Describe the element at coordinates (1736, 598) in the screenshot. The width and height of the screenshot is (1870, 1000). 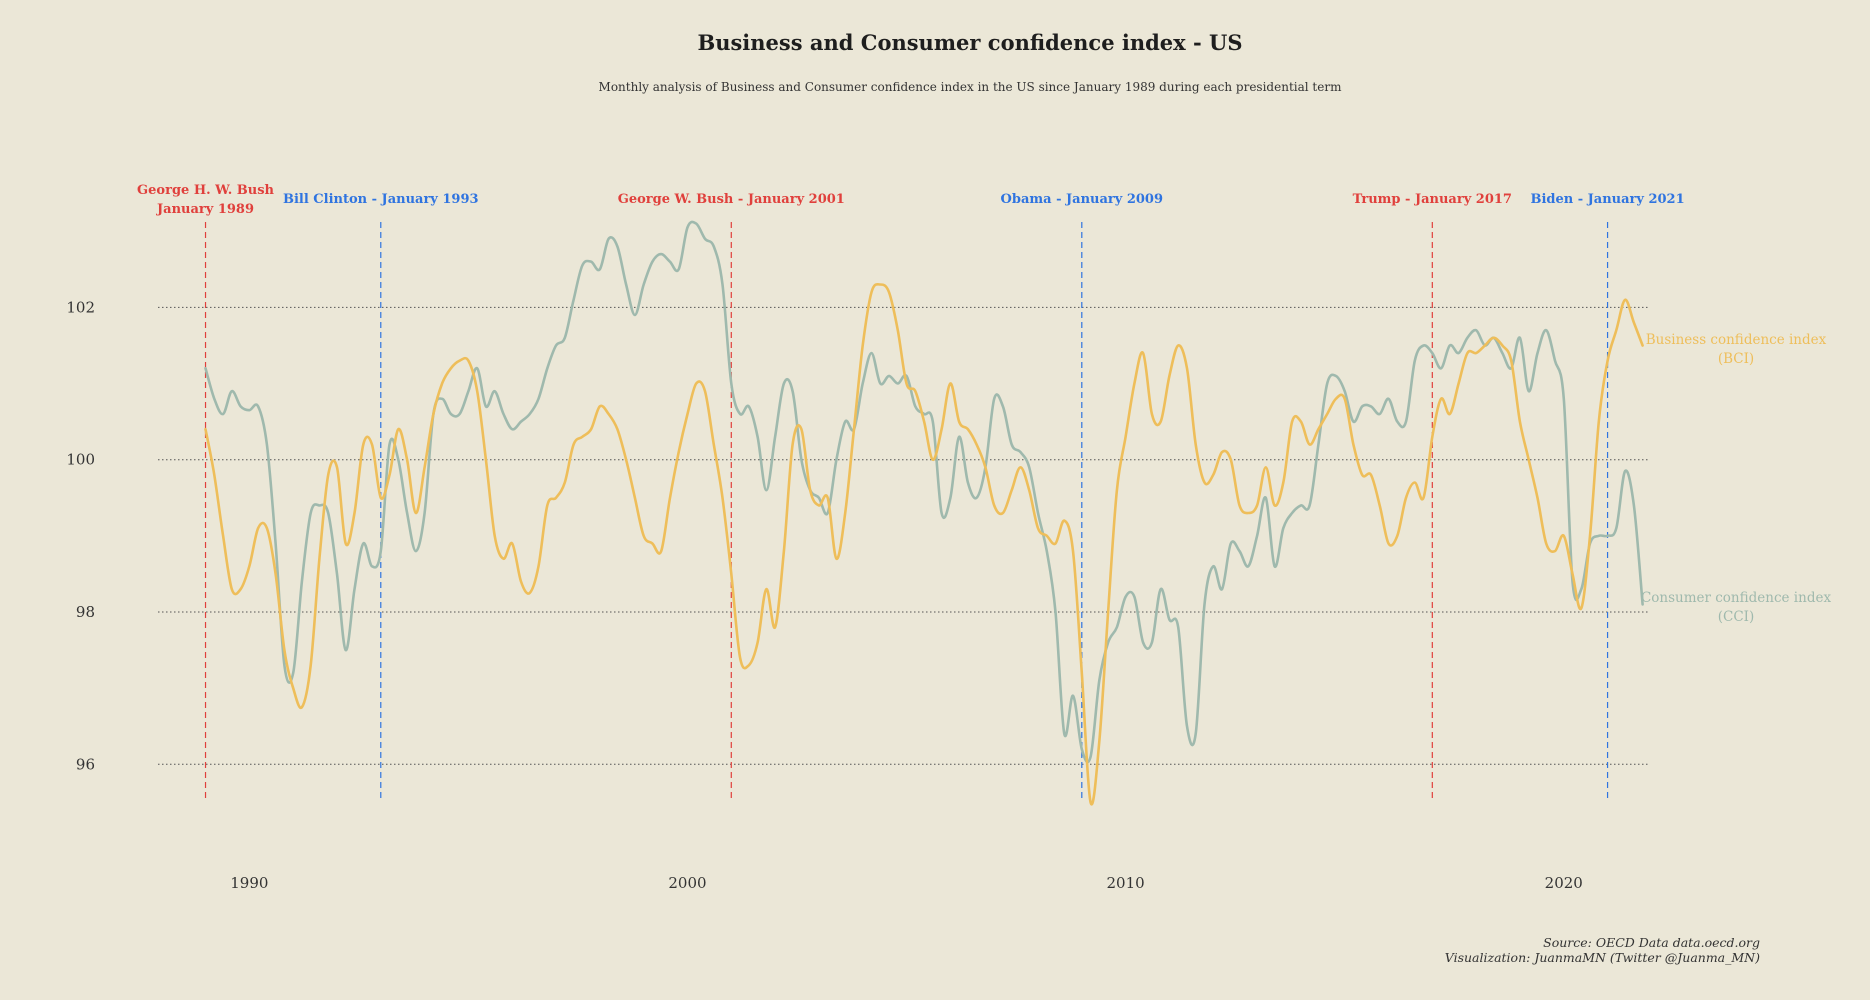
I see `cci-label-line-0: Consumer confidence index` at that location.